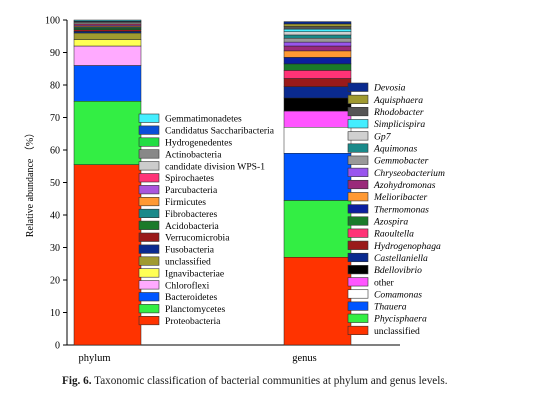  Describe the element at coordinates (401, 258) in the screenshot. I see `legend-label-genus: Castellaniella` at that location.